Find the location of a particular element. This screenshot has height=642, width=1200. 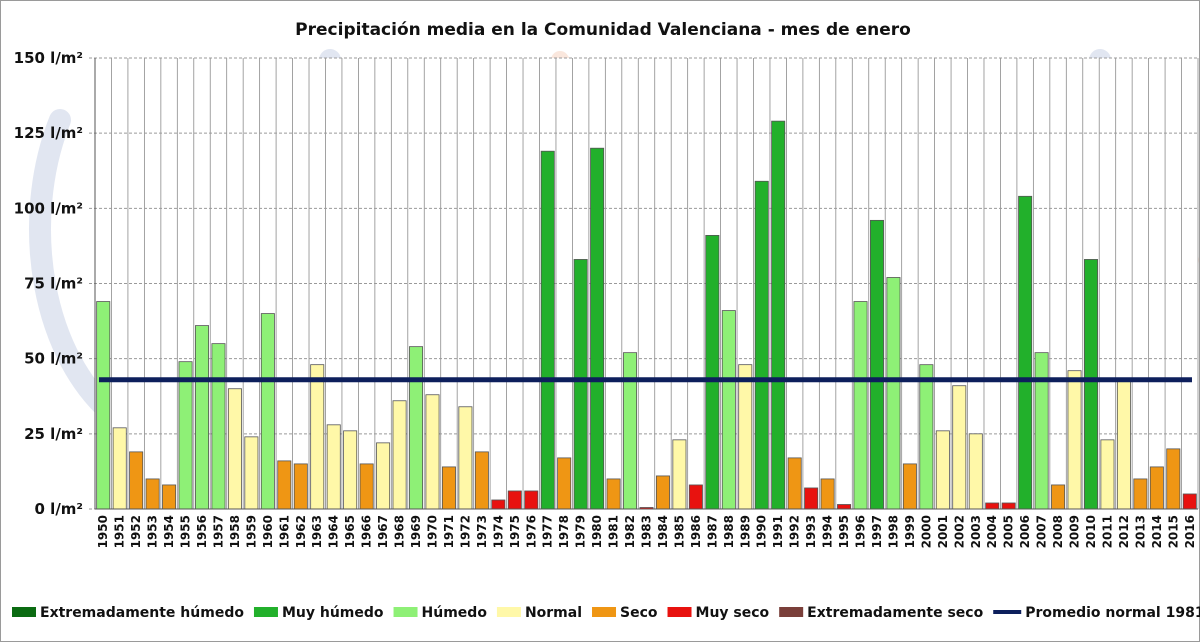

x-tick-label: 1950 is located at coordinates (103, 531).